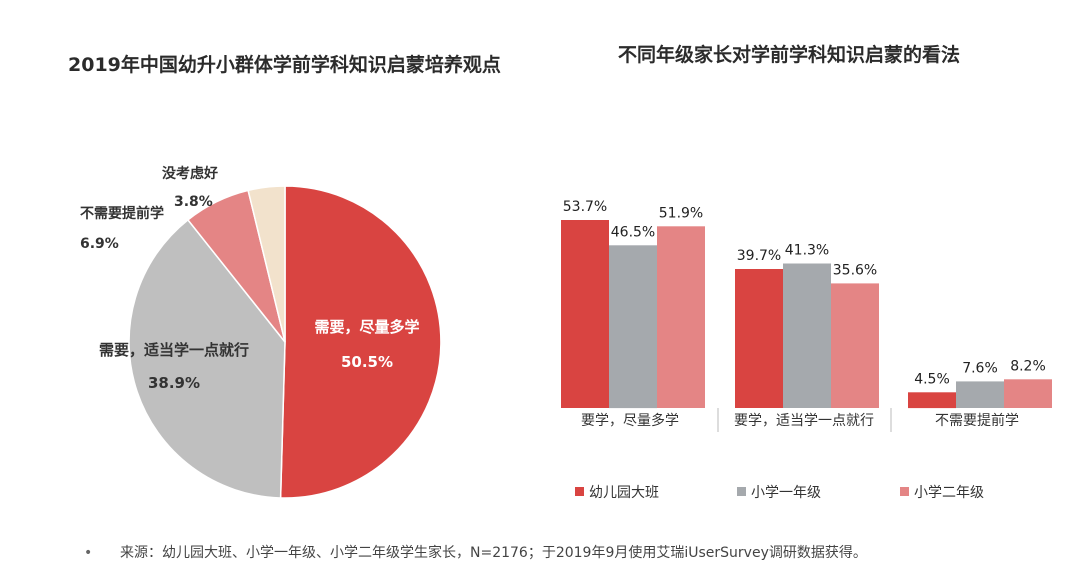 Image resolution: width=1080 pixels, height=584 pixels. What do you see at coordinates (174, 350) in the screenshot?
I see `pie-slice-label: 需要，适当学一点就行` at bounding box center [174, 350].